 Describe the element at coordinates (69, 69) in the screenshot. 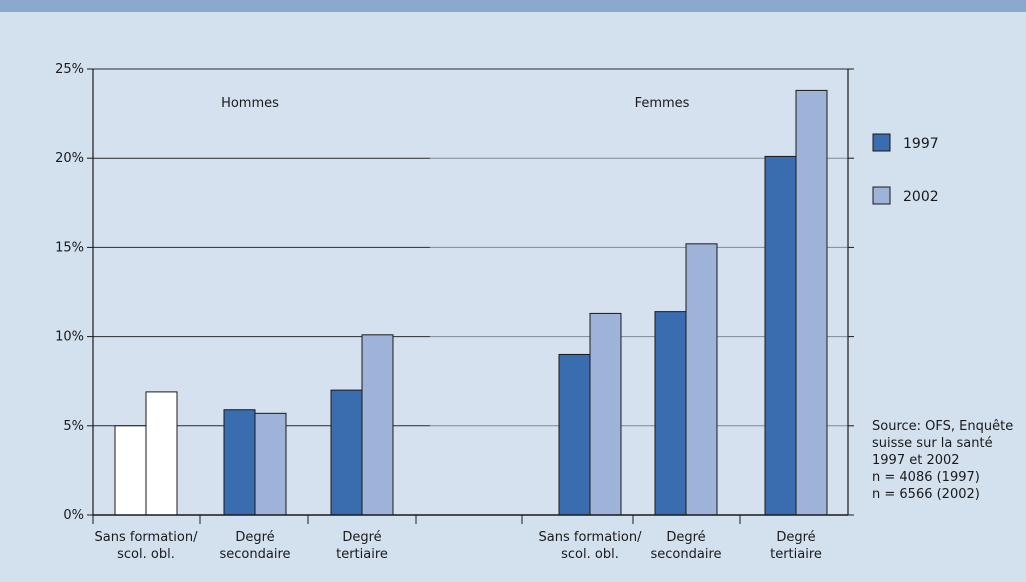

I see `y-tick-label: 25%` at that location.